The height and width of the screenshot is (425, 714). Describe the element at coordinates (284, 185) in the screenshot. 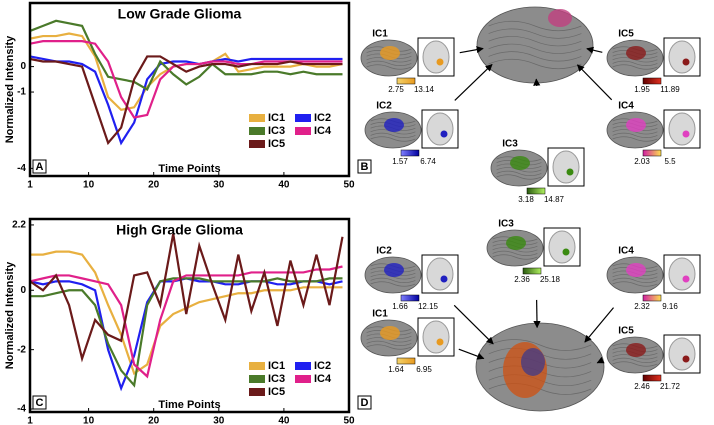

I see `x-tick-label: 40` at that location.